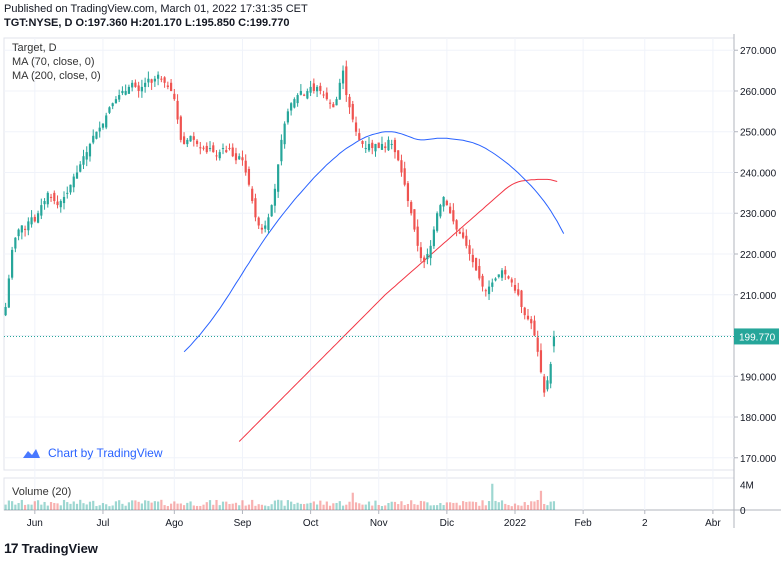 The image size is (781, 561). I want to click on tradingview-watermark: Chart by TradingView, so click(91, 453).